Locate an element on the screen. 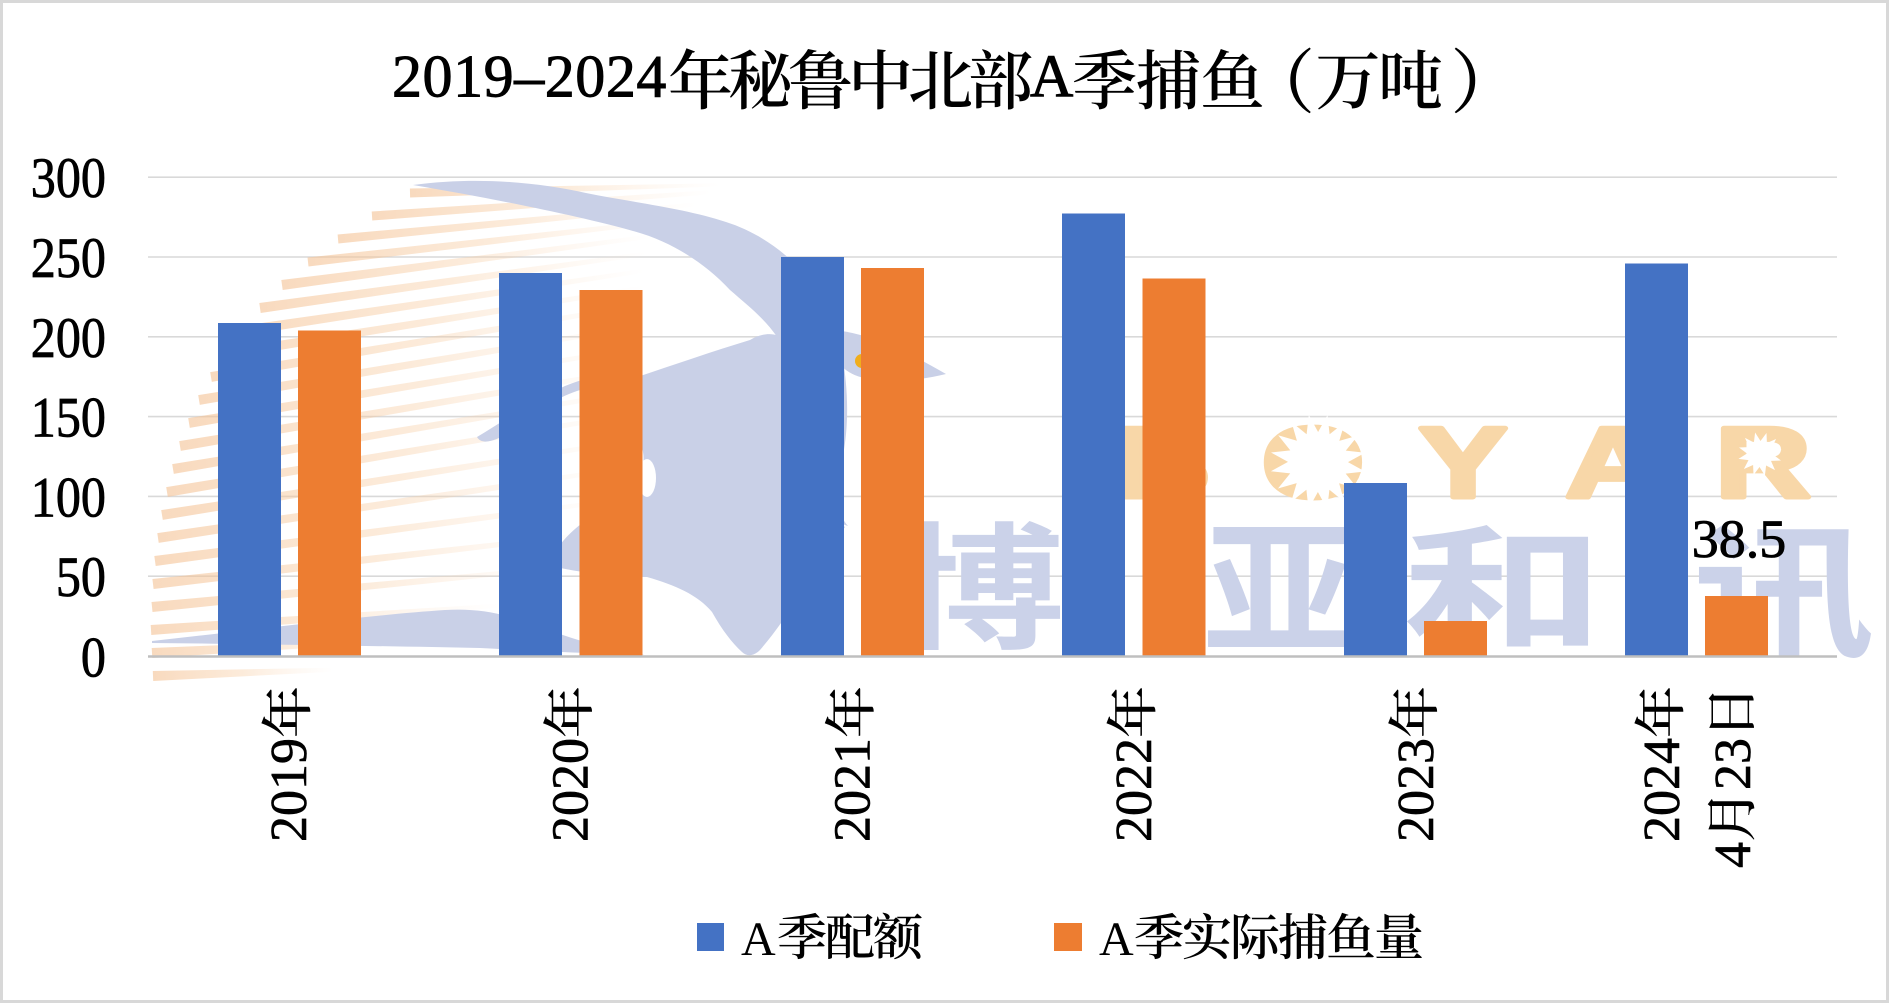 This screenshot has width=1889, height=1003. svg-text: 2023 is located at coordinates (1416, 790).